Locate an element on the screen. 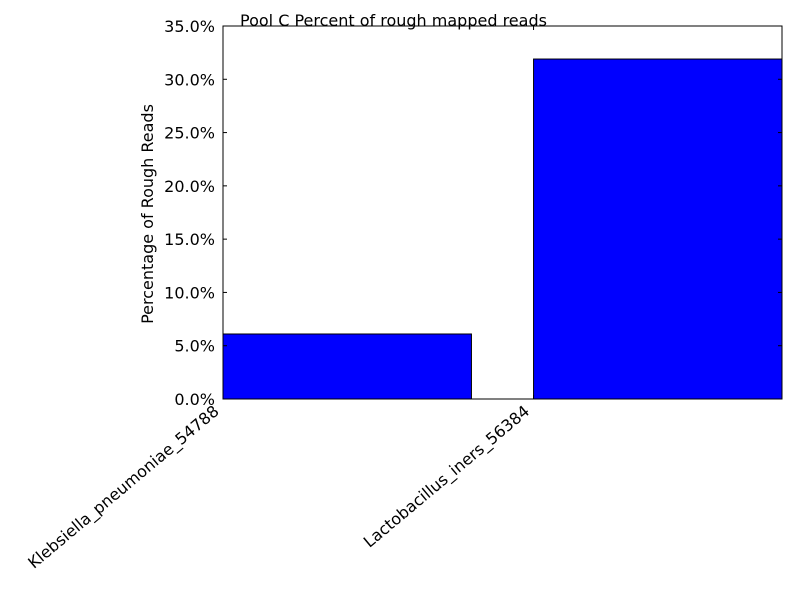 This screenshot has width=800, height=600. y-tick-label-5: 25.0% is located at coordinates (189, 133).